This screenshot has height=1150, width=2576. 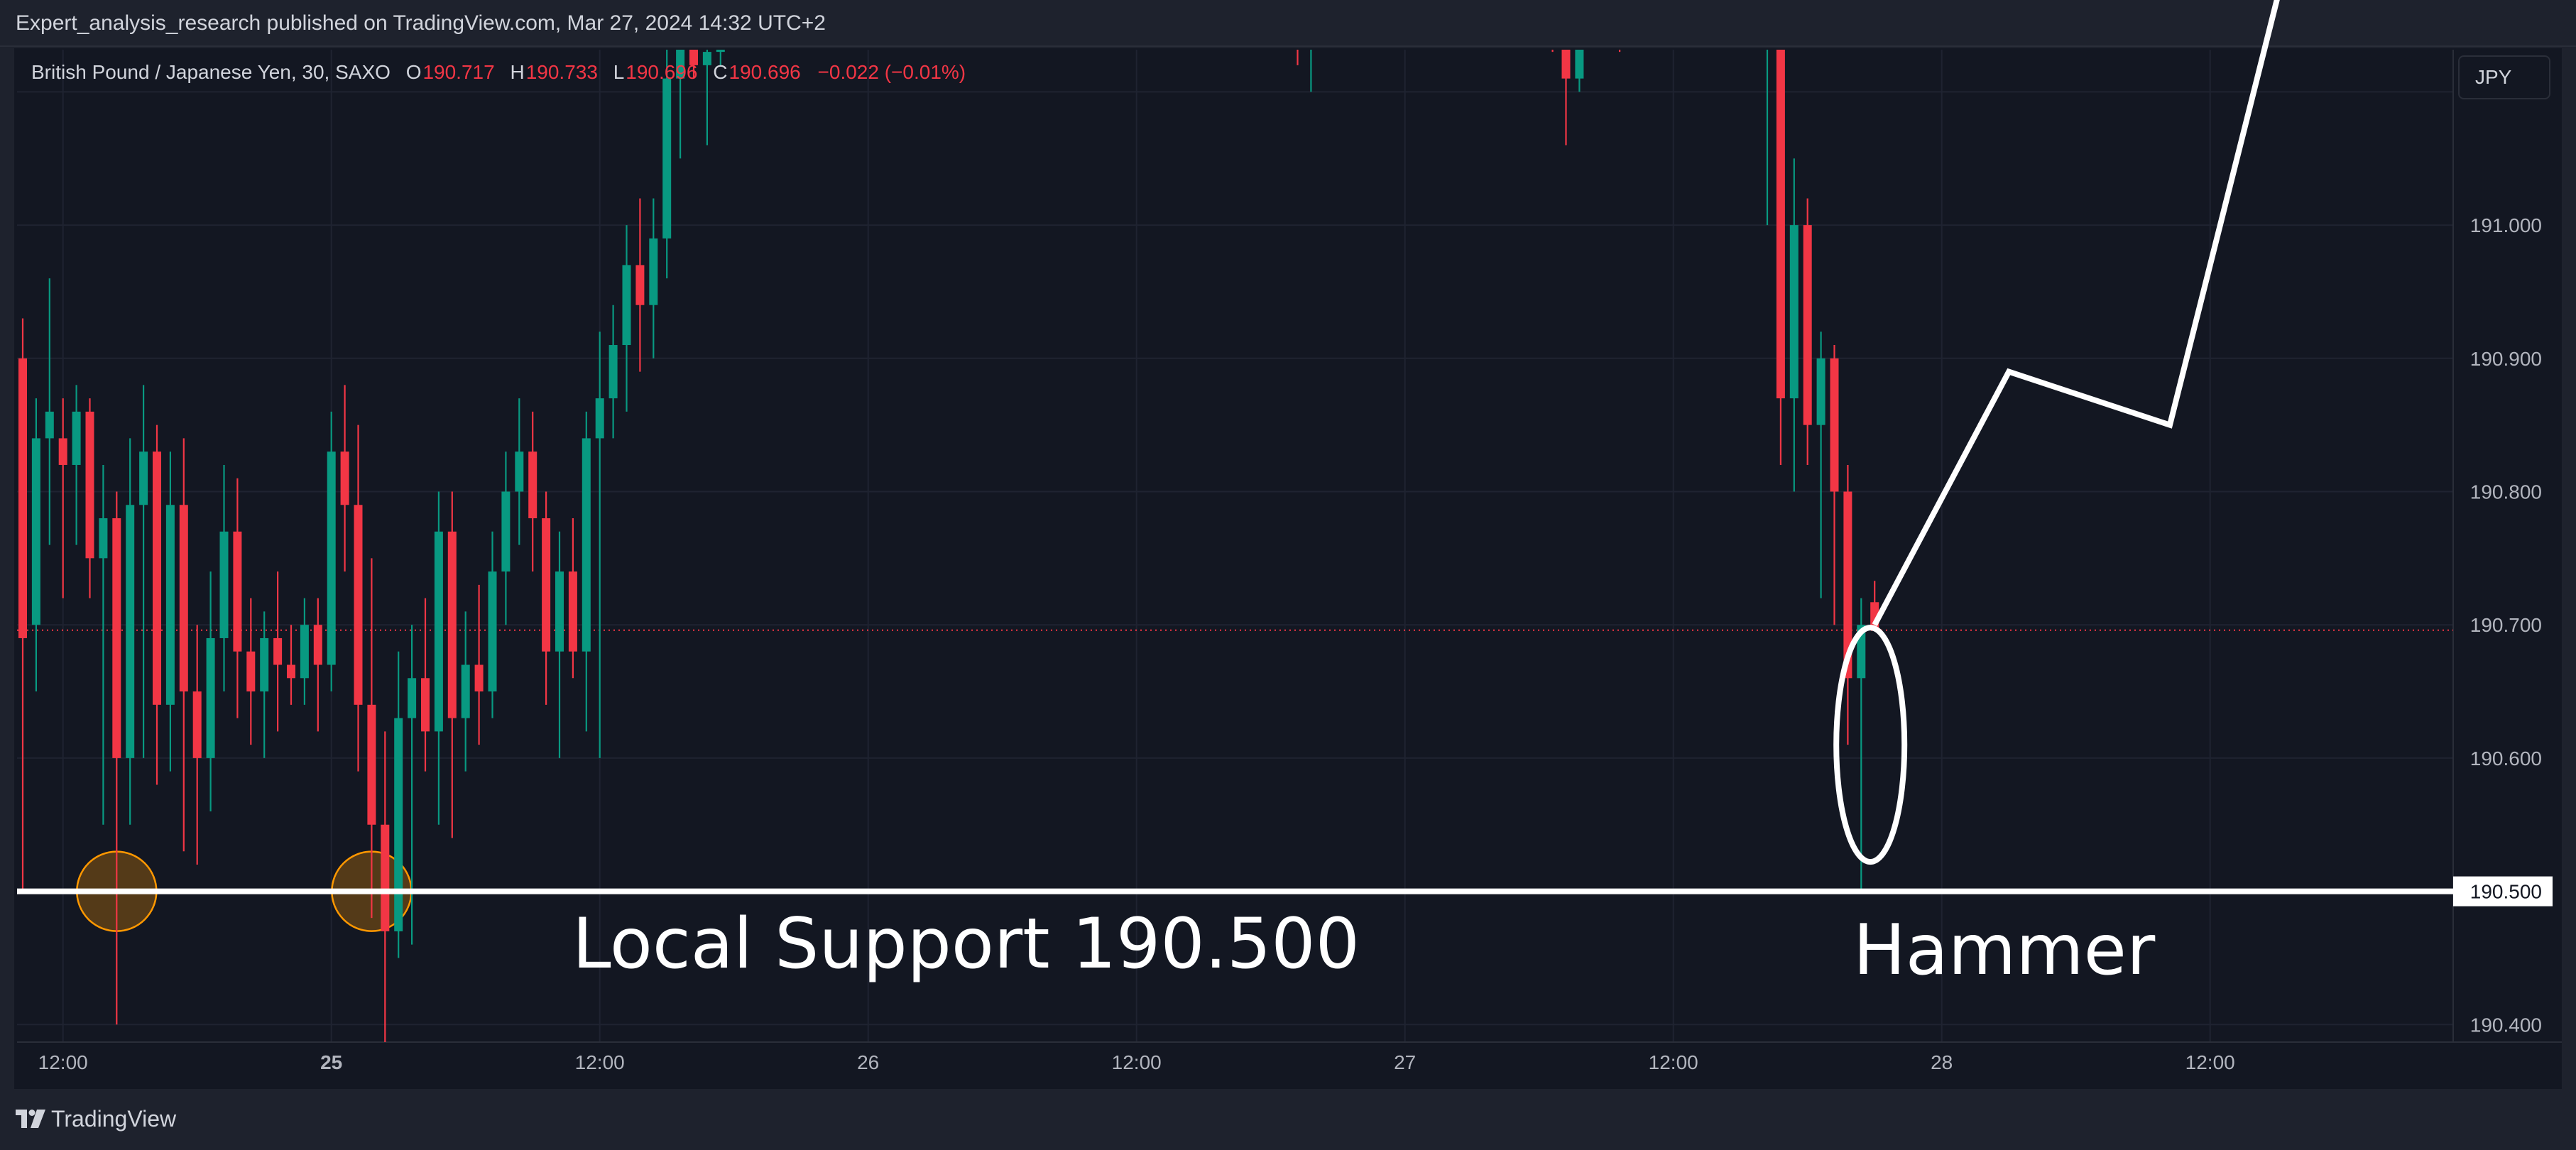 I want to click on support-price-tag-text: 190.500, so click(x=2506, y=892).